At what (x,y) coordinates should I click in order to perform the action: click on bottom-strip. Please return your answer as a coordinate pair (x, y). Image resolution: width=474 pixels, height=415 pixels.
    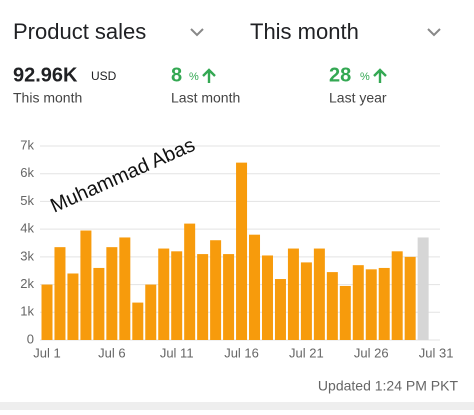
    Looking at the image, I should click on (237, 406).